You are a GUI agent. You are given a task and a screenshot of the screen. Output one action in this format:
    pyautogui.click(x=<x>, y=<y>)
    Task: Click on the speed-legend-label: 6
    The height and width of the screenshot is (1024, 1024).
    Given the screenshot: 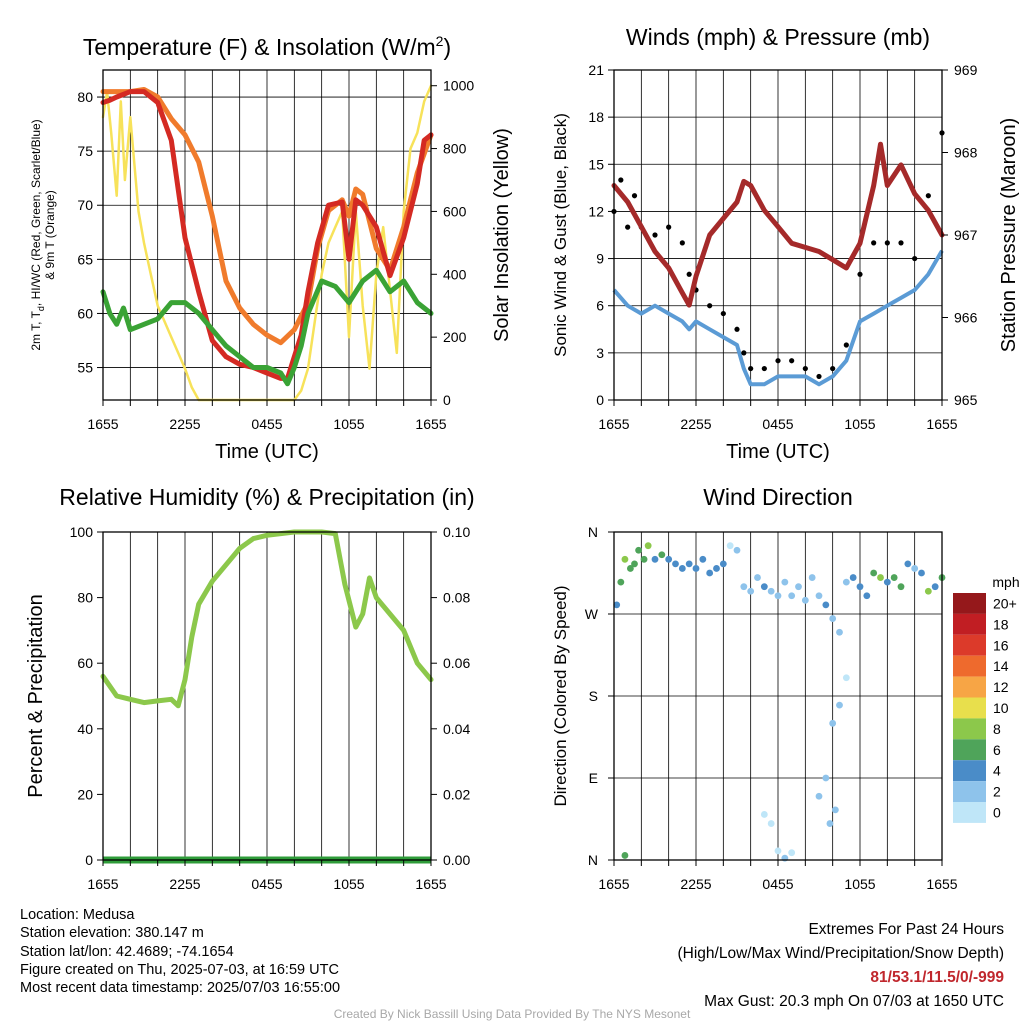 What is the action you would take?
    pyautogui.click(x=997, y=750)
    